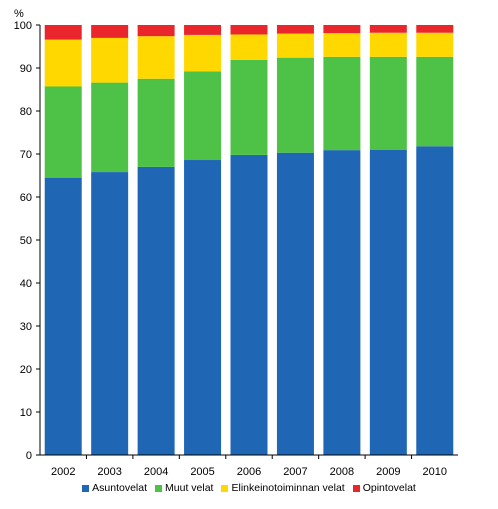 Image resolution: width=498 pixels, height=509 pixels. I want to click on y-tick-label: 20, so click(26, 370).